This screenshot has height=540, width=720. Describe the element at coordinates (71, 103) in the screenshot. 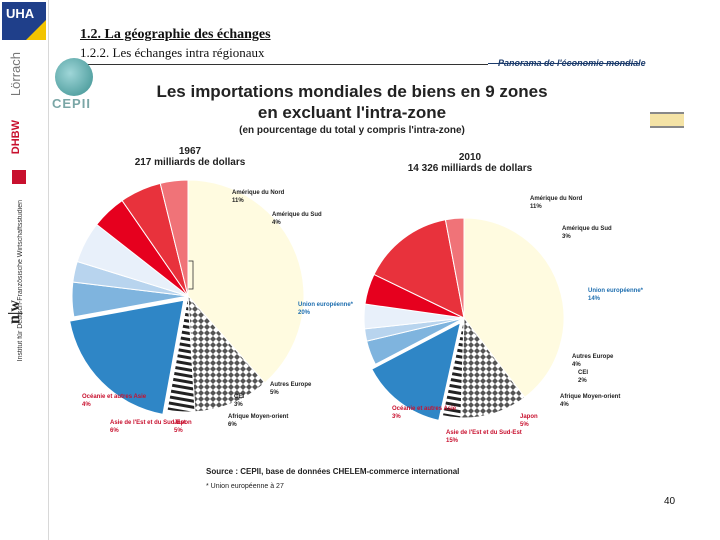

I see `cepii-logo: CEPII` at that location.